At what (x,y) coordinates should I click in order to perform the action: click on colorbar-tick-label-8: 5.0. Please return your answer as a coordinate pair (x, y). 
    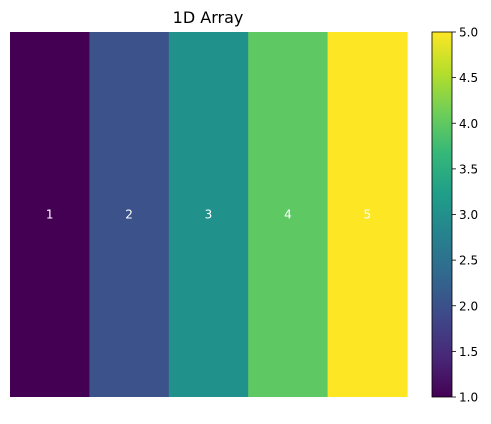
    Looking at the image, I should click on (468, 33).